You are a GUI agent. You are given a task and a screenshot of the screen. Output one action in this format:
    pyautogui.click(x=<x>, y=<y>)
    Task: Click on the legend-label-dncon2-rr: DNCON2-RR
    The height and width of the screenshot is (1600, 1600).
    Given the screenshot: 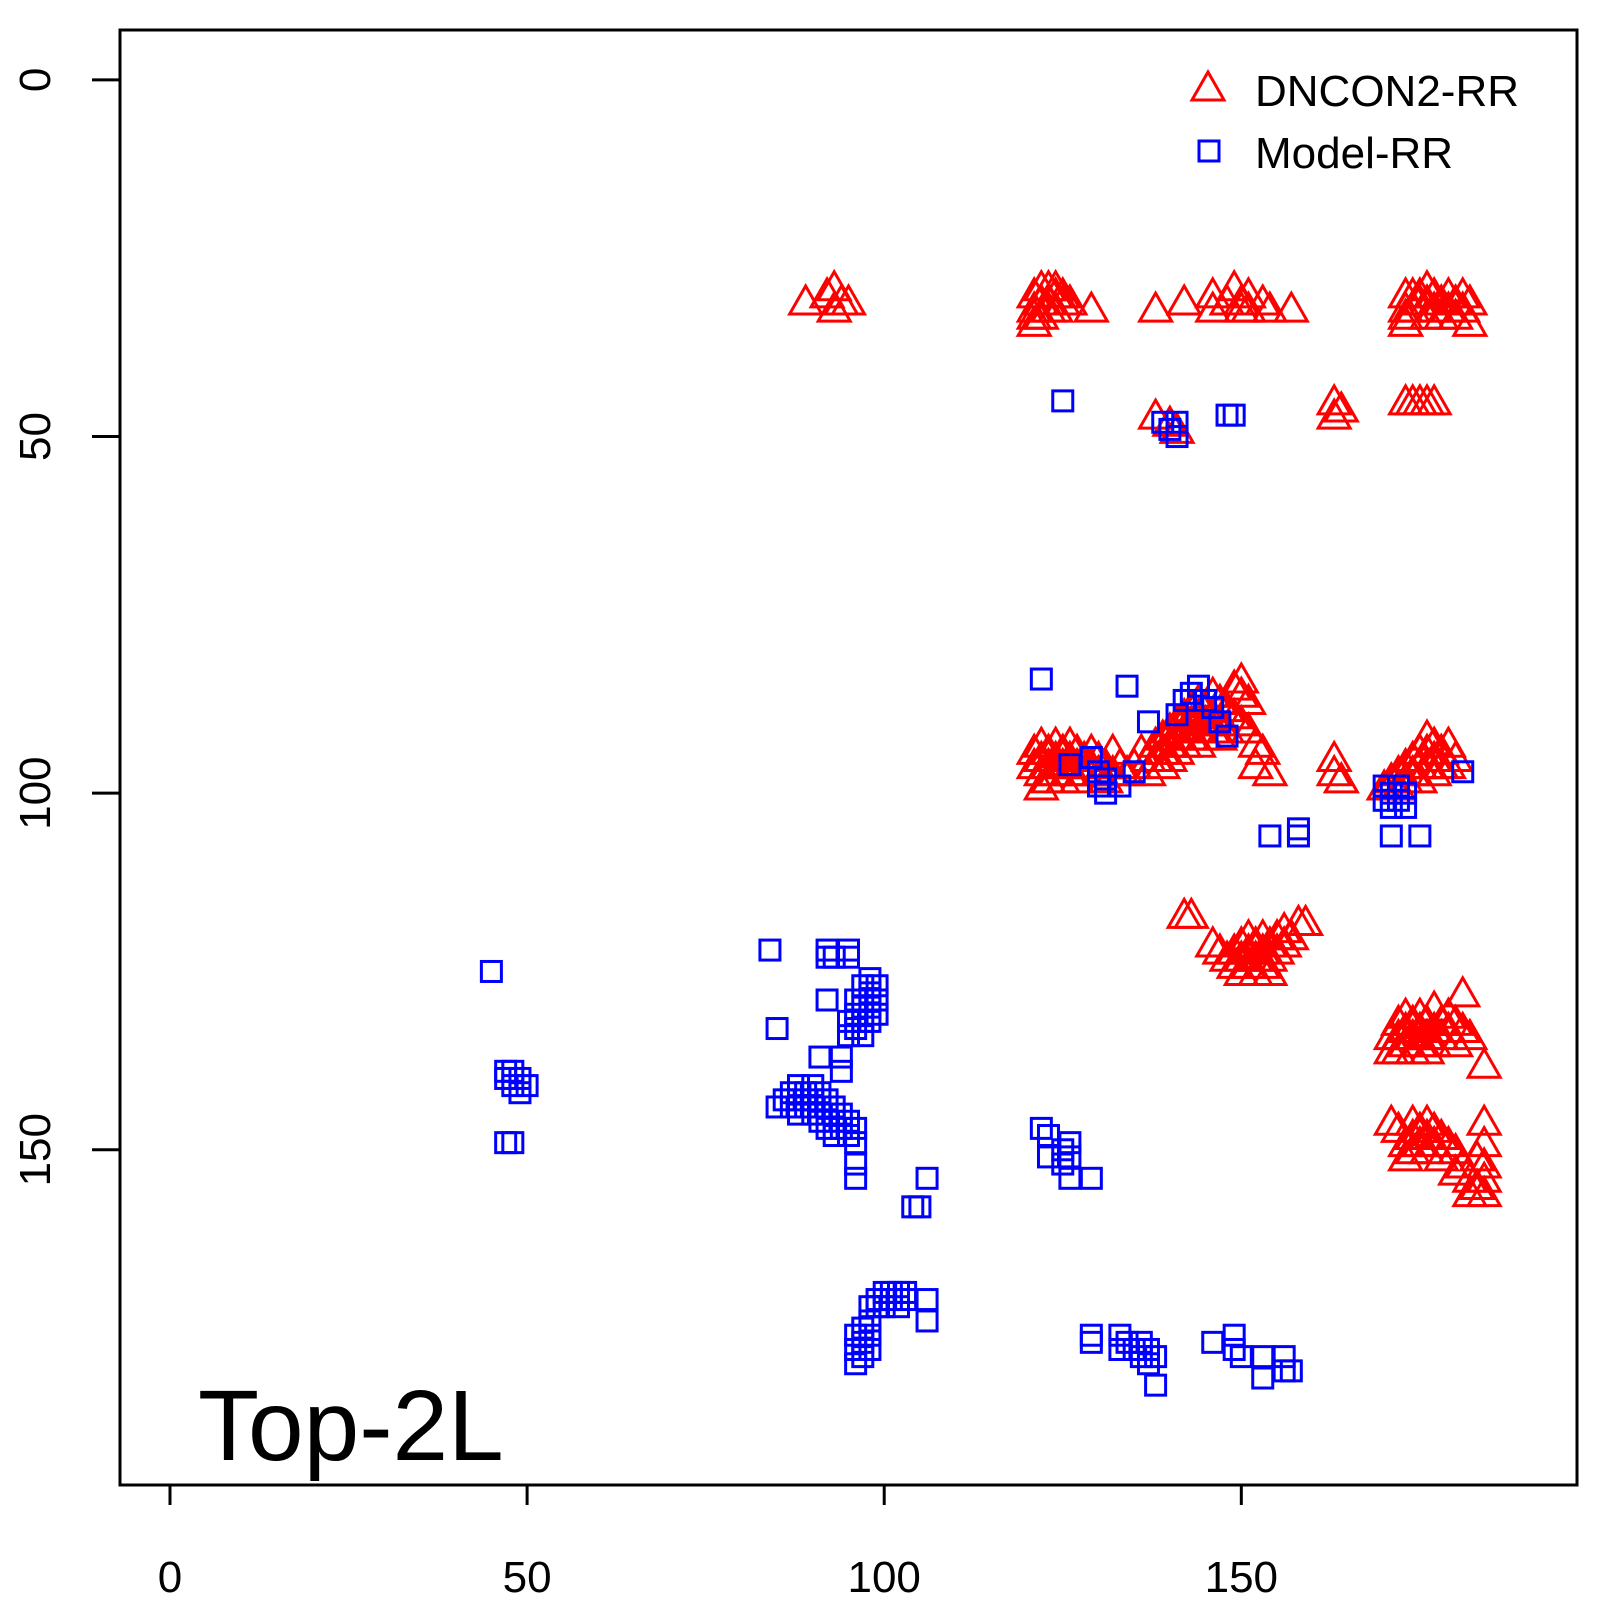 What is the action you would take?
    pyautogui.click(x=1387, y=91)
    